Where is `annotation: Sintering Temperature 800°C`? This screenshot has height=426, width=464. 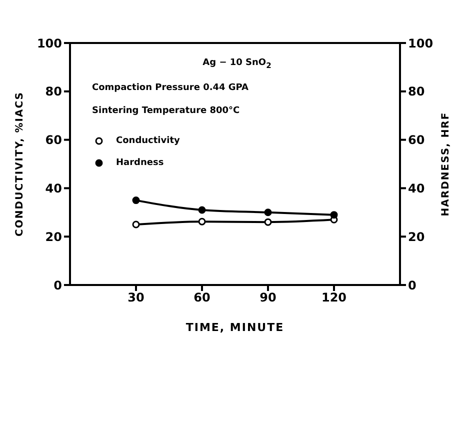
annotation: Sintering Temperature 800°C is located at coordinates (166, 111).